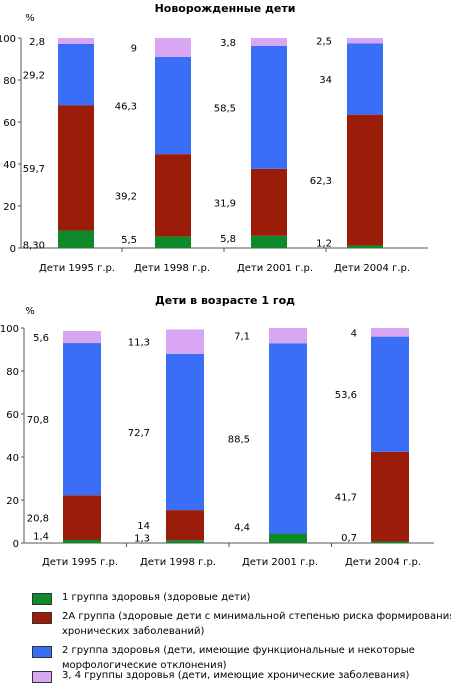  What do you see at coordinates (126, 196) in the screenshot?
I see `data-label: 39,2` at bounding box center [126, 196].